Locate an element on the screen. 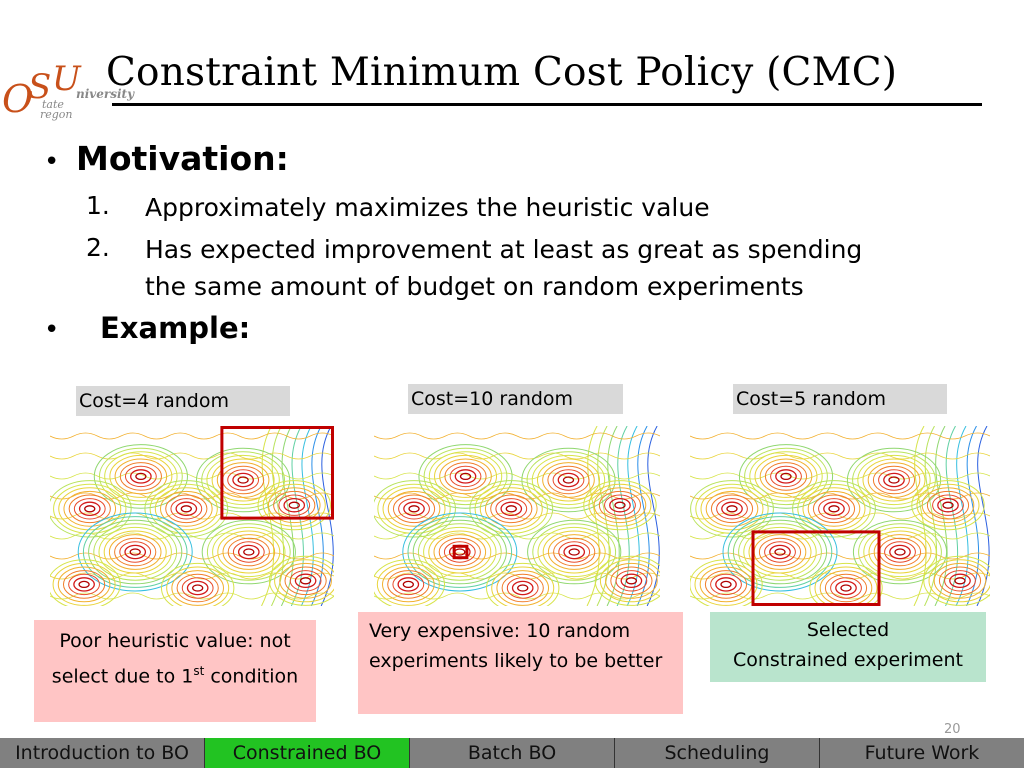 The width and height of the screenshot is (1024, 768). selection-box is located at coordinates (460, 552).